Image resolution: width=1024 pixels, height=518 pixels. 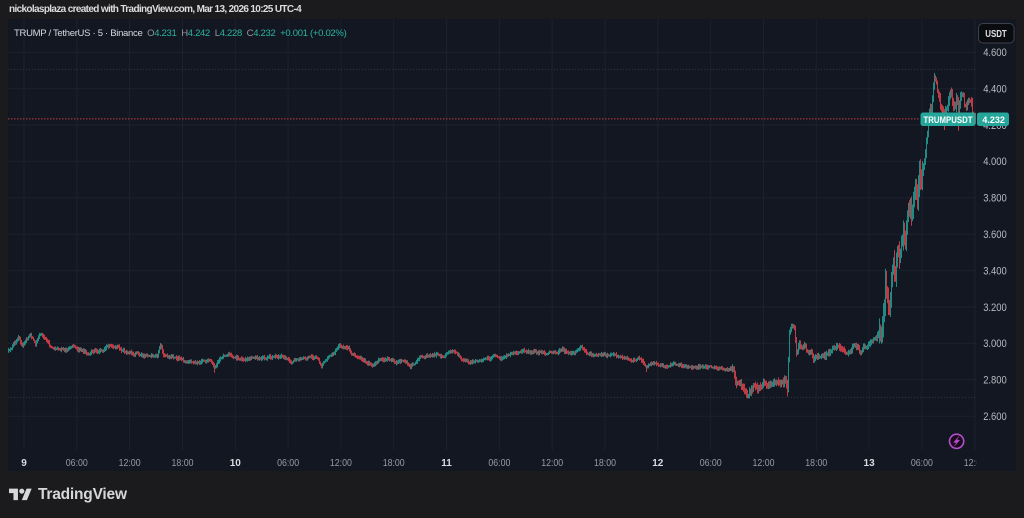 I want to click on svg-text: 3.600, so click(x=995, y=235).